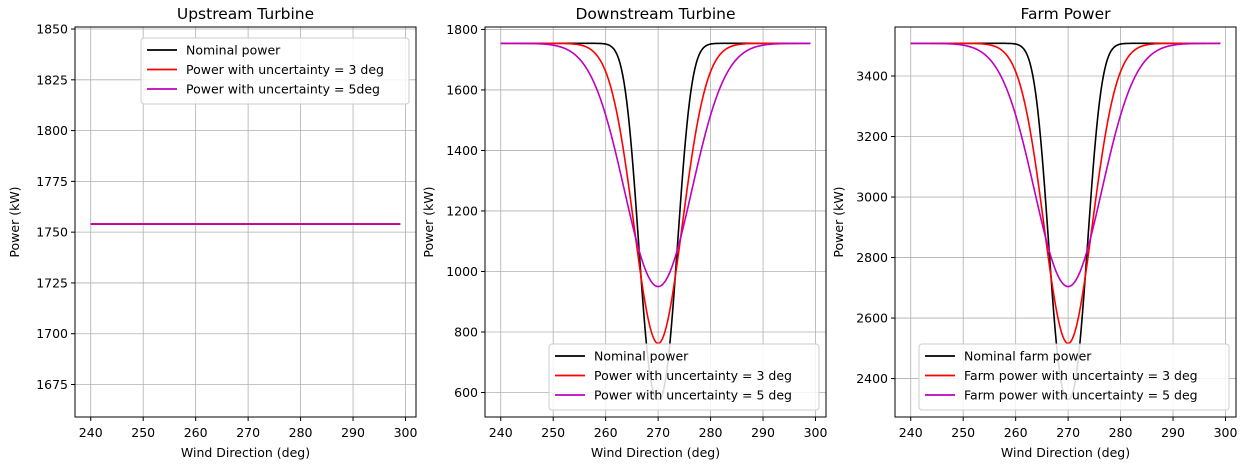 This screenshot has width=1249, height=470. What do you see at coordinates (1028, 356) in the screenshot?
I see `legend-label-1: Nominal farm power` at bounding box center [1028, 356].